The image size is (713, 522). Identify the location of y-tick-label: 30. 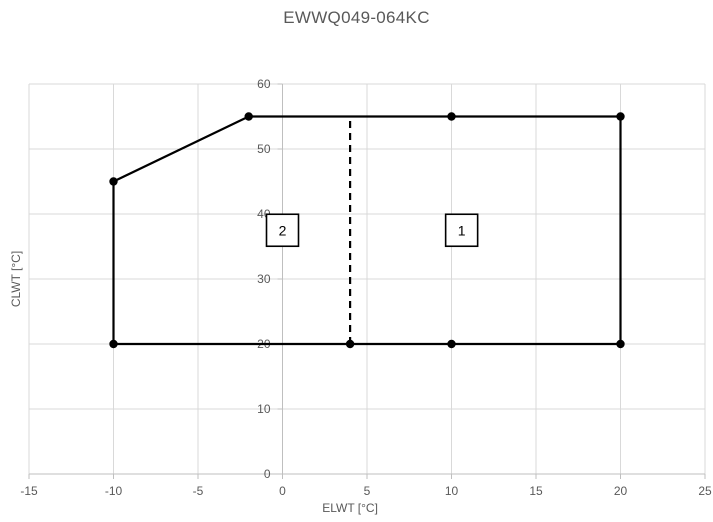
(264, 279).